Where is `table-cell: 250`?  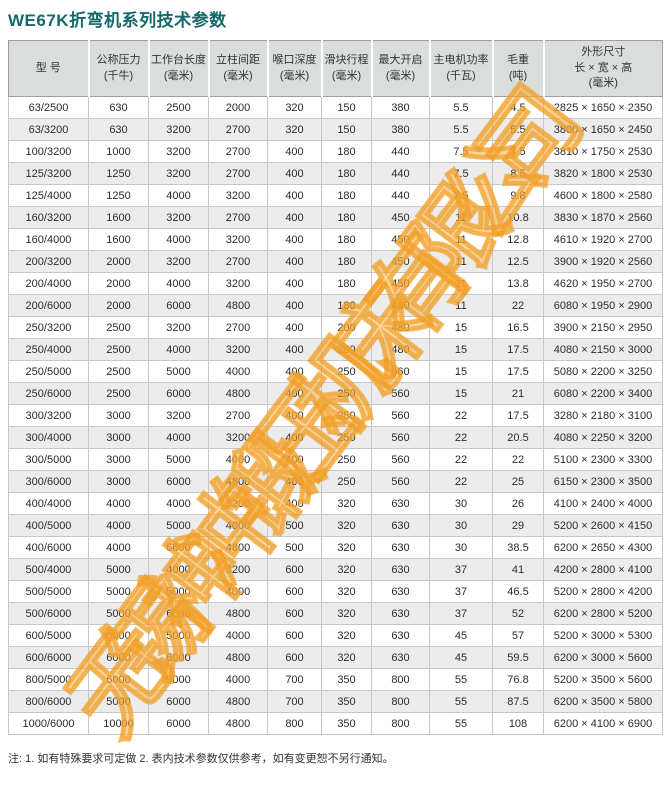
table-cell: 250 is located at coordinates (346, 437).